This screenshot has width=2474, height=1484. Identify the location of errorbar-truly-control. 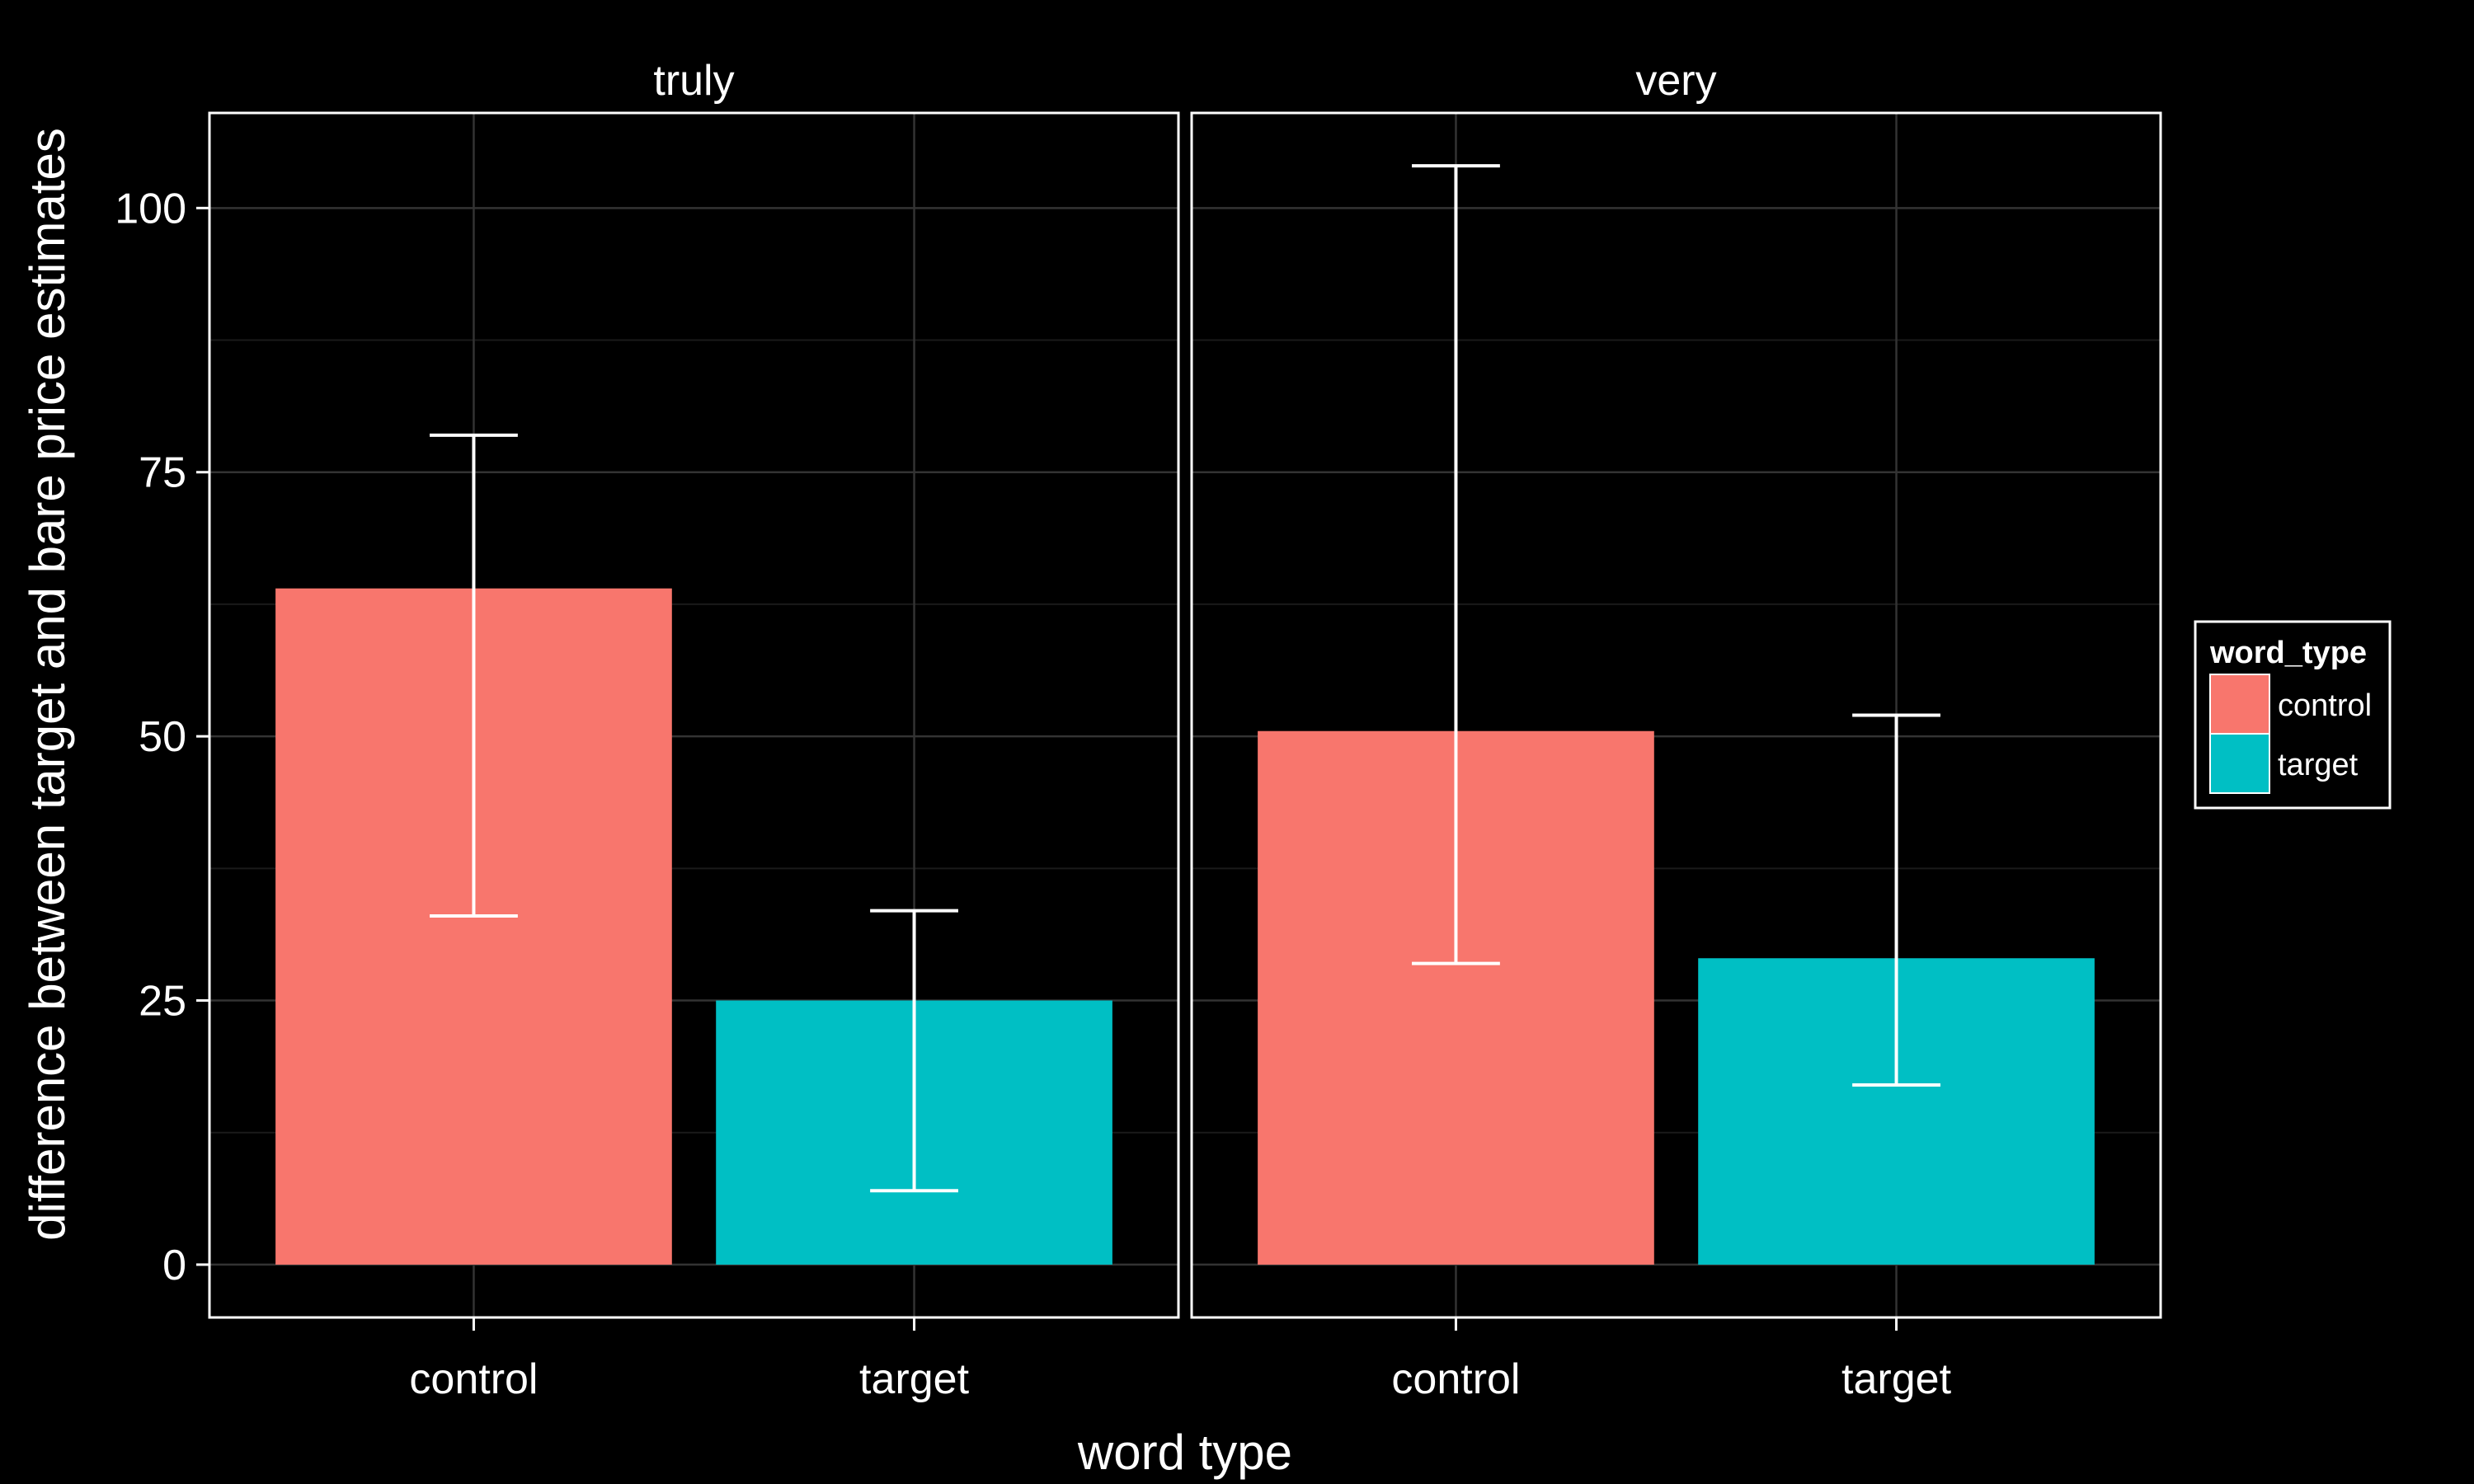
(474, 675).